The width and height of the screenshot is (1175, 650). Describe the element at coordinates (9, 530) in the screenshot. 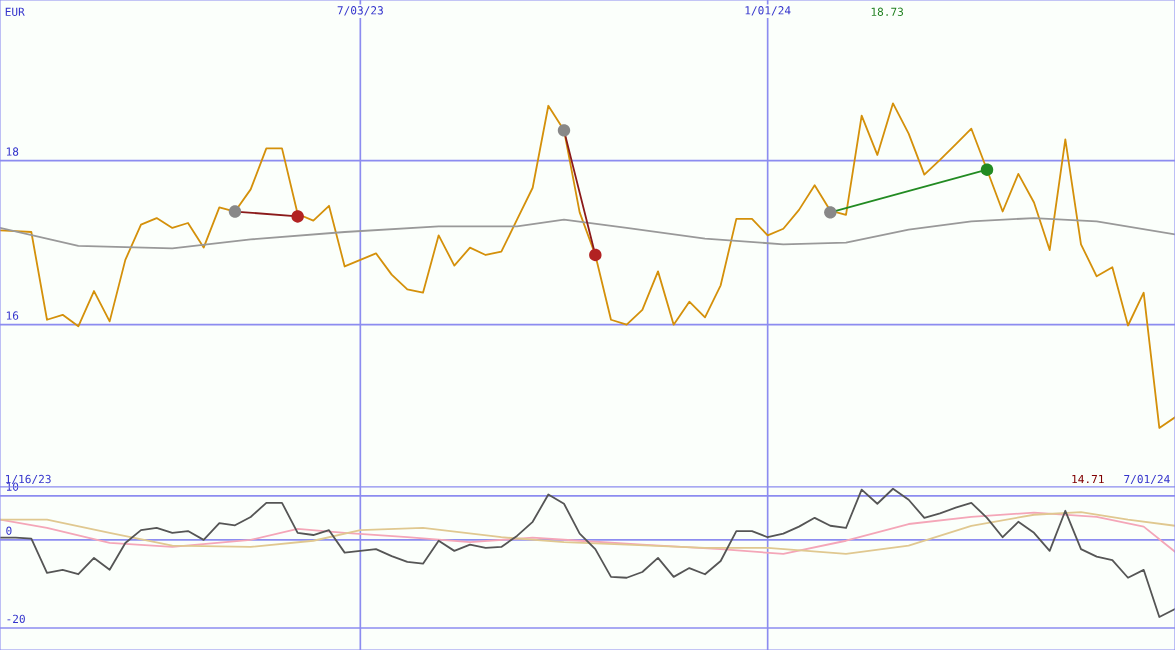

I see `y-tick-label: 0` at that location.